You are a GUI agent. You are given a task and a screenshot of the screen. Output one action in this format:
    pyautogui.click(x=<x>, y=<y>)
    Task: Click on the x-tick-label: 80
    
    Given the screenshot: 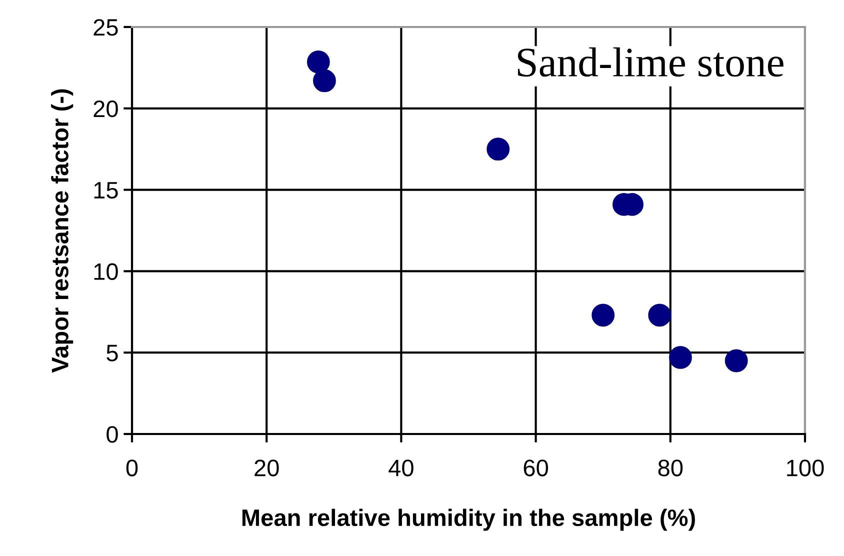 What is the action you would take?
    pyautogui.click(x=670, y=468)
    